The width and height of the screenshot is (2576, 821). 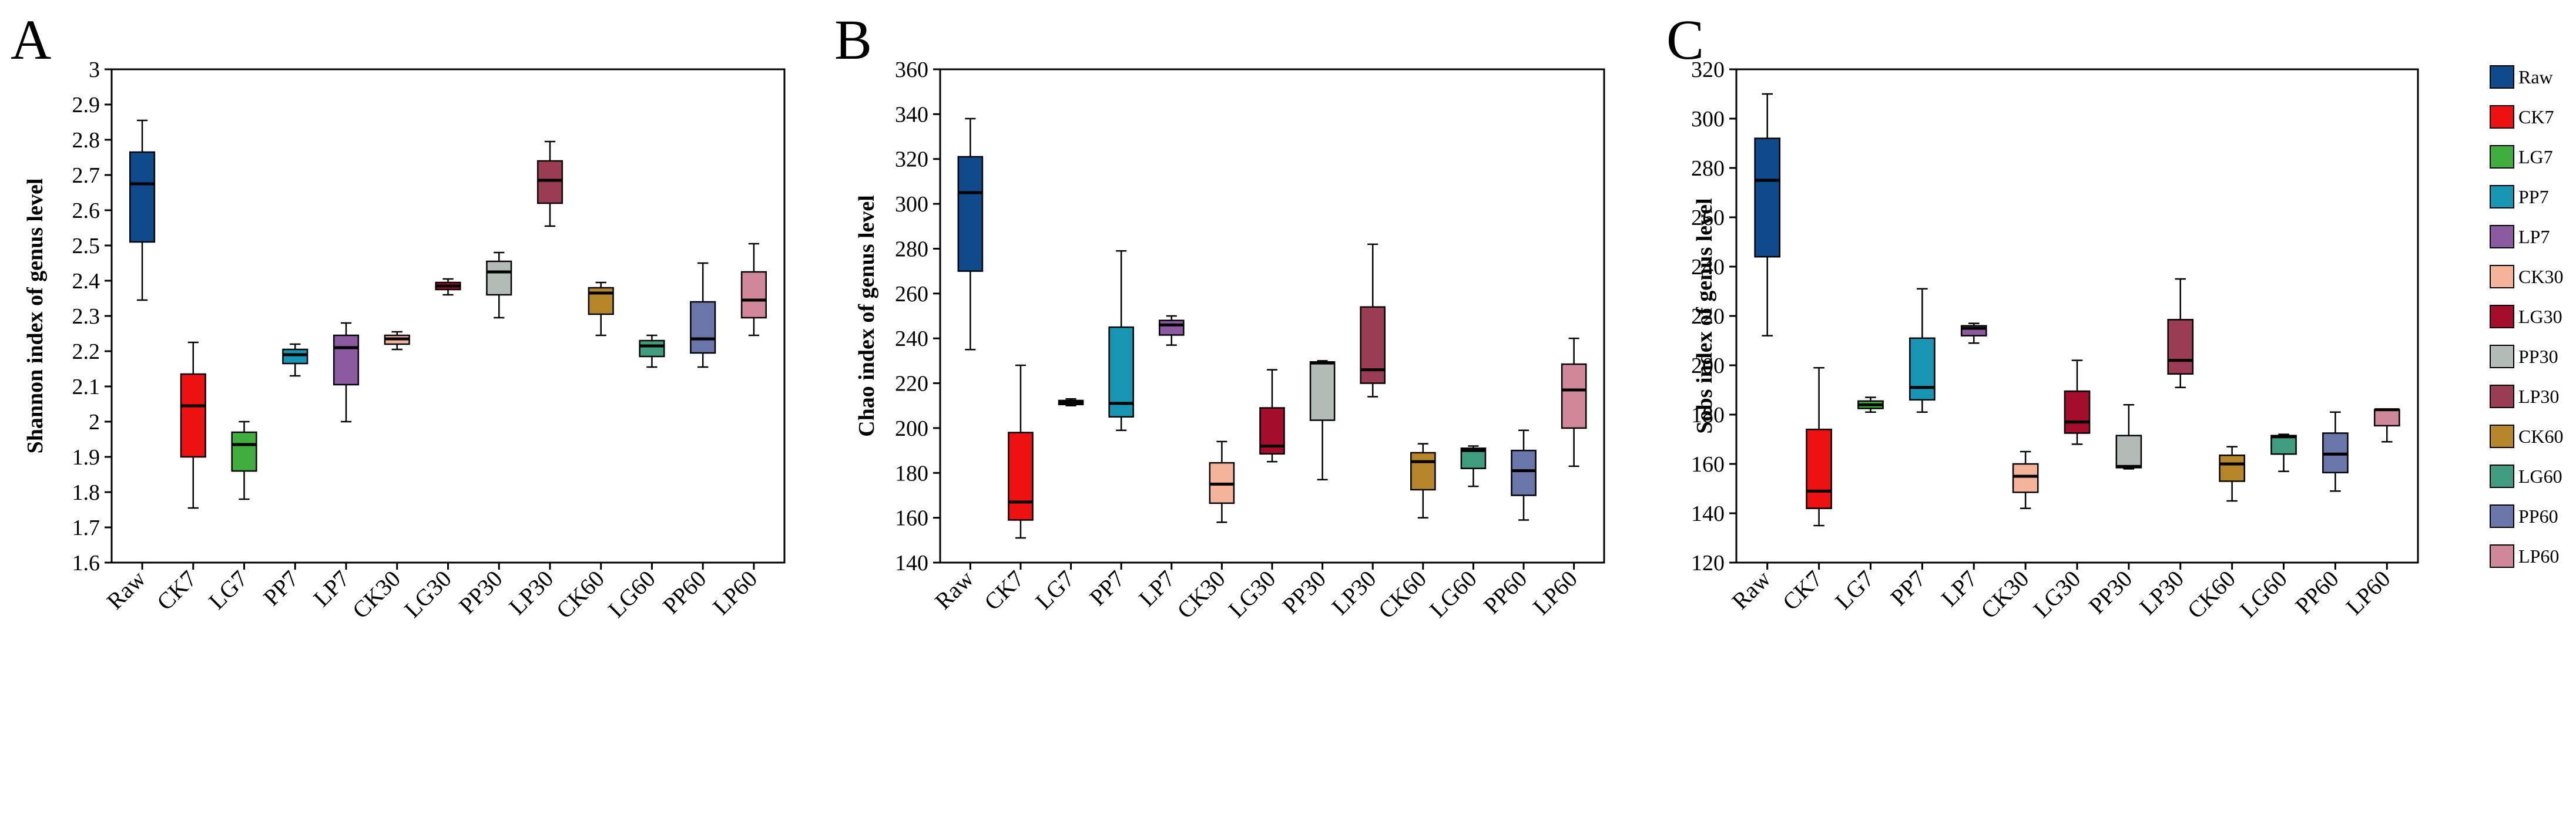 I want to click on legend-label: CK7, so click(x=2536, y=116).